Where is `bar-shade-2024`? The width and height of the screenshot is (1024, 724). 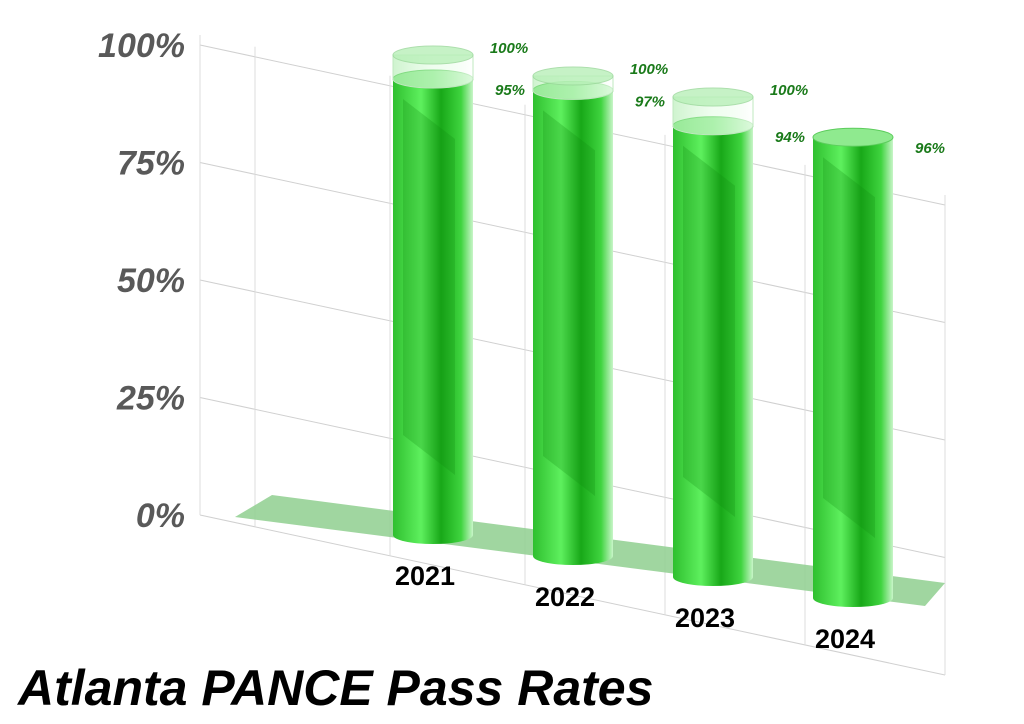
bar-shade-2024 is located at coordinates (849, 347).